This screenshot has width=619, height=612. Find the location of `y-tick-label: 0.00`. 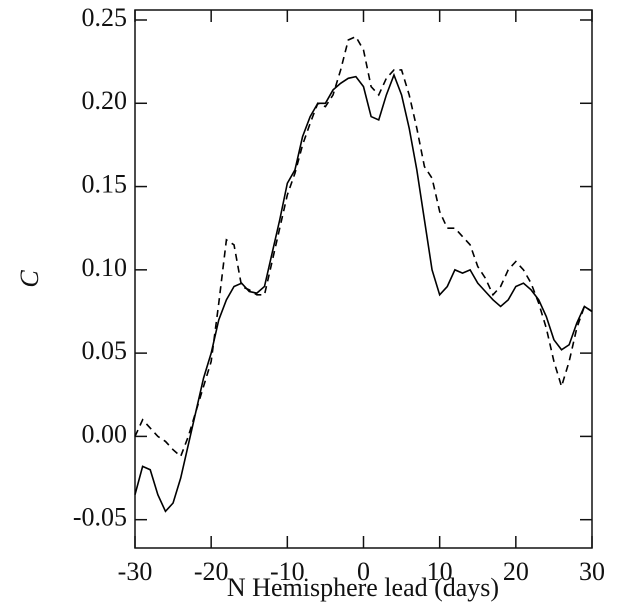

y-tick-label: 0.00 is located at coordinates (105, 433).